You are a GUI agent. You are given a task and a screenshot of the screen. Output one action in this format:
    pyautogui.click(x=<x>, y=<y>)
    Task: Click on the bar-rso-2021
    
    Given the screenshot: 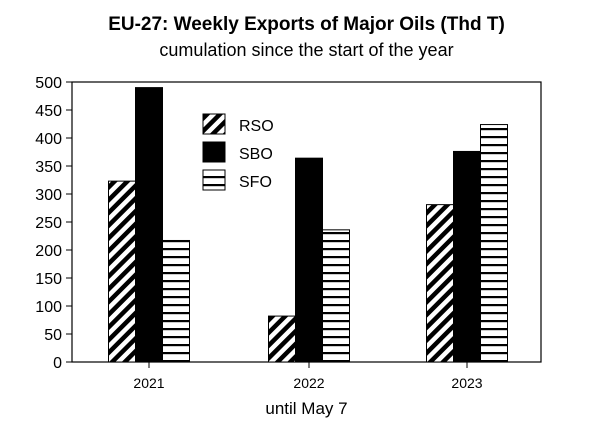 What is the action you would take?
    pyautogui.click(x=122, y=271)
    